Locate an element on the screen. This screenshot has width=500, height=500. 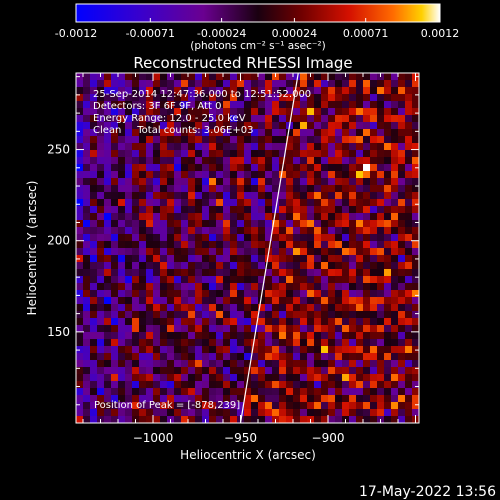
colorbar-tick-label: -0.00024 is located at coordinates (221, 33).